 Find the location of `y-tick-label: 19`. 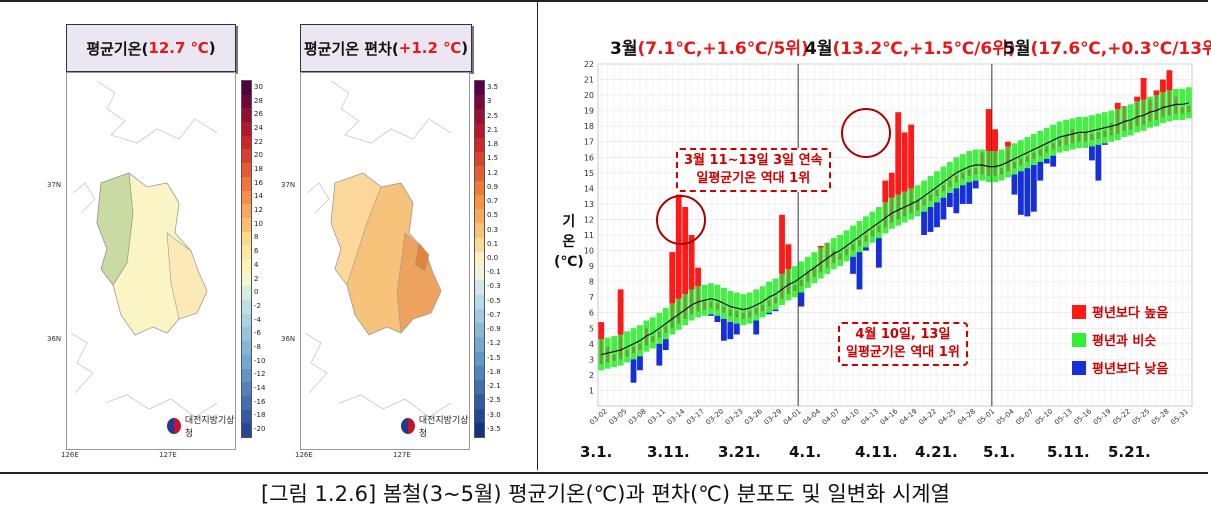

y-tick-label: 19 is located at coordinates (589, 111).